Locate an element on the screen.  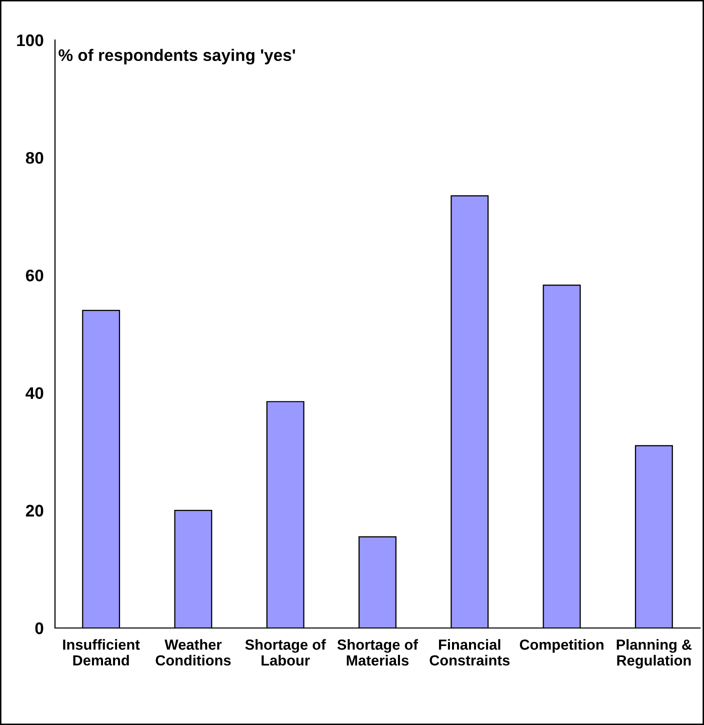
x-tick-label: Shortage of Labour is located at coordinates (285, 652).